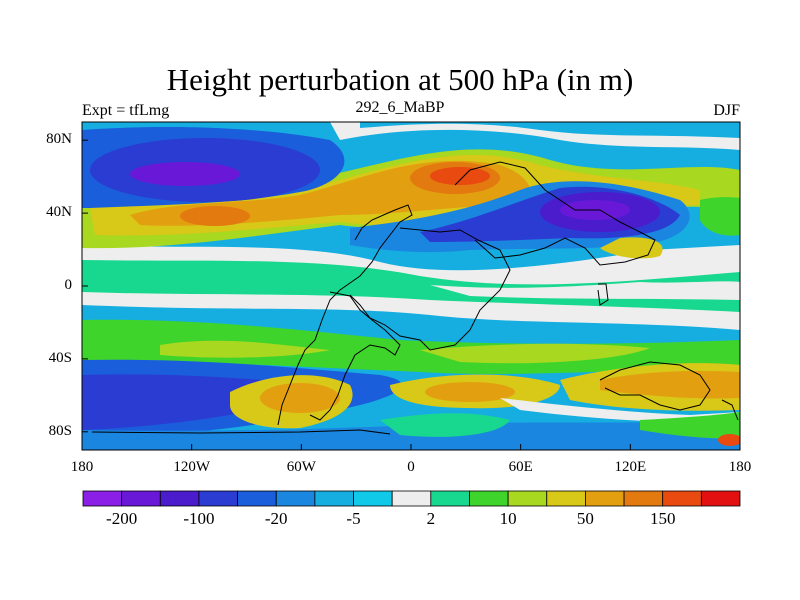 This screenshot has width=800, height=600. Describe the element at coordinates (68, 285) in the screenshot. I see `lat-tick-label: 0` at that location.